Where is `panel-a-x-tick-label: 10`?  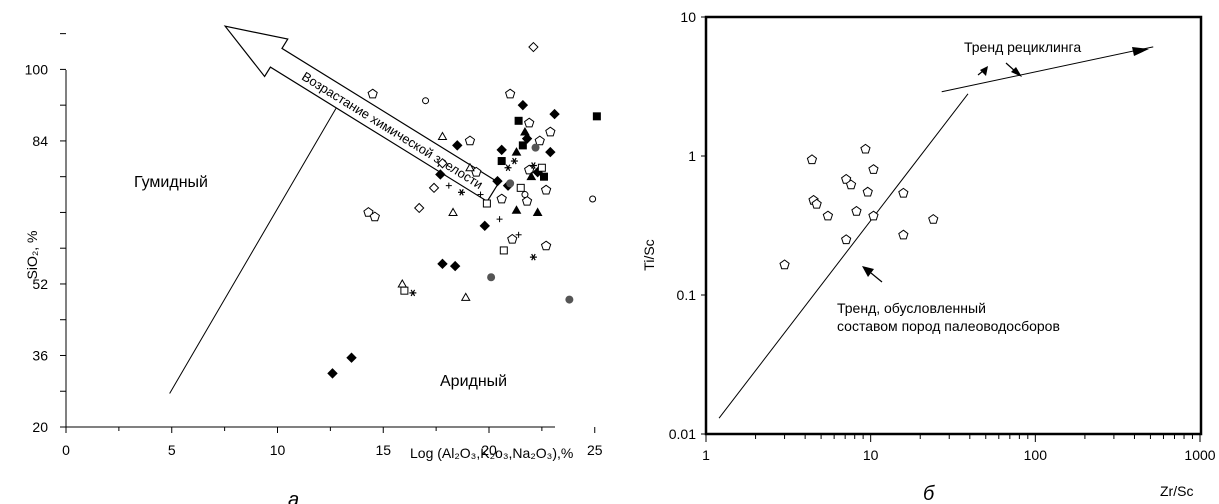 panel-a-x-tick-label: 10 is located at coordinates (278, 450).